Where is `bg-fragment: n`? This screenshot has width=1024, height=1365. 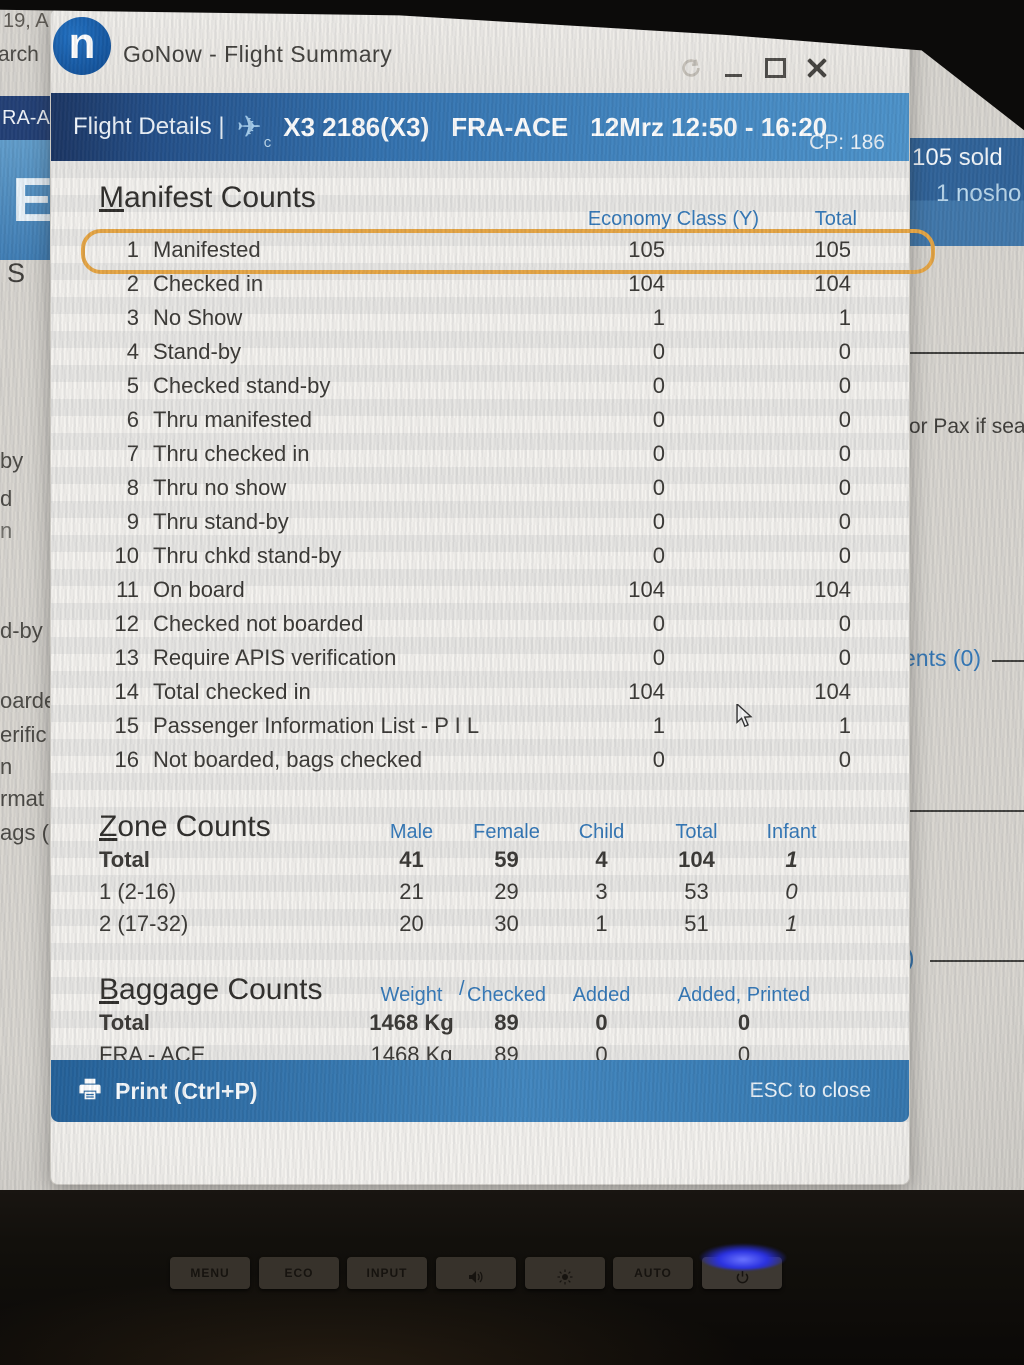 bg-fragment: n is located at coordinates (6, 766).